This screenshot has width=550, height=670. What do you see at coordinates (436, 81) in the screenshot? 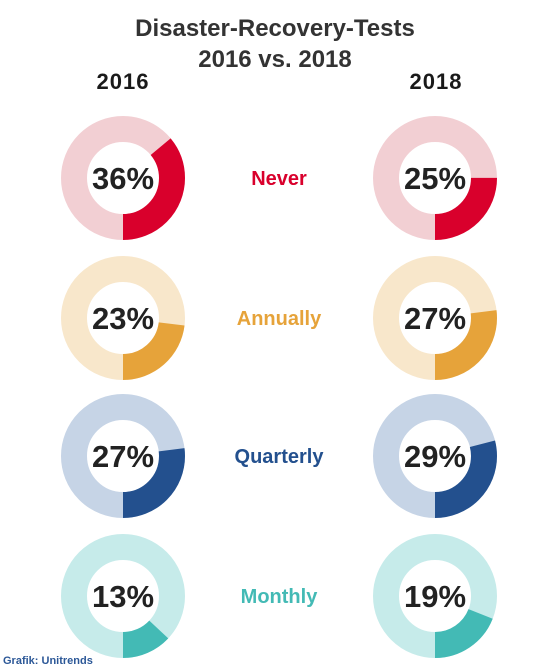
I see `column-label-2018: 2018` at bounding box center [436, 81].